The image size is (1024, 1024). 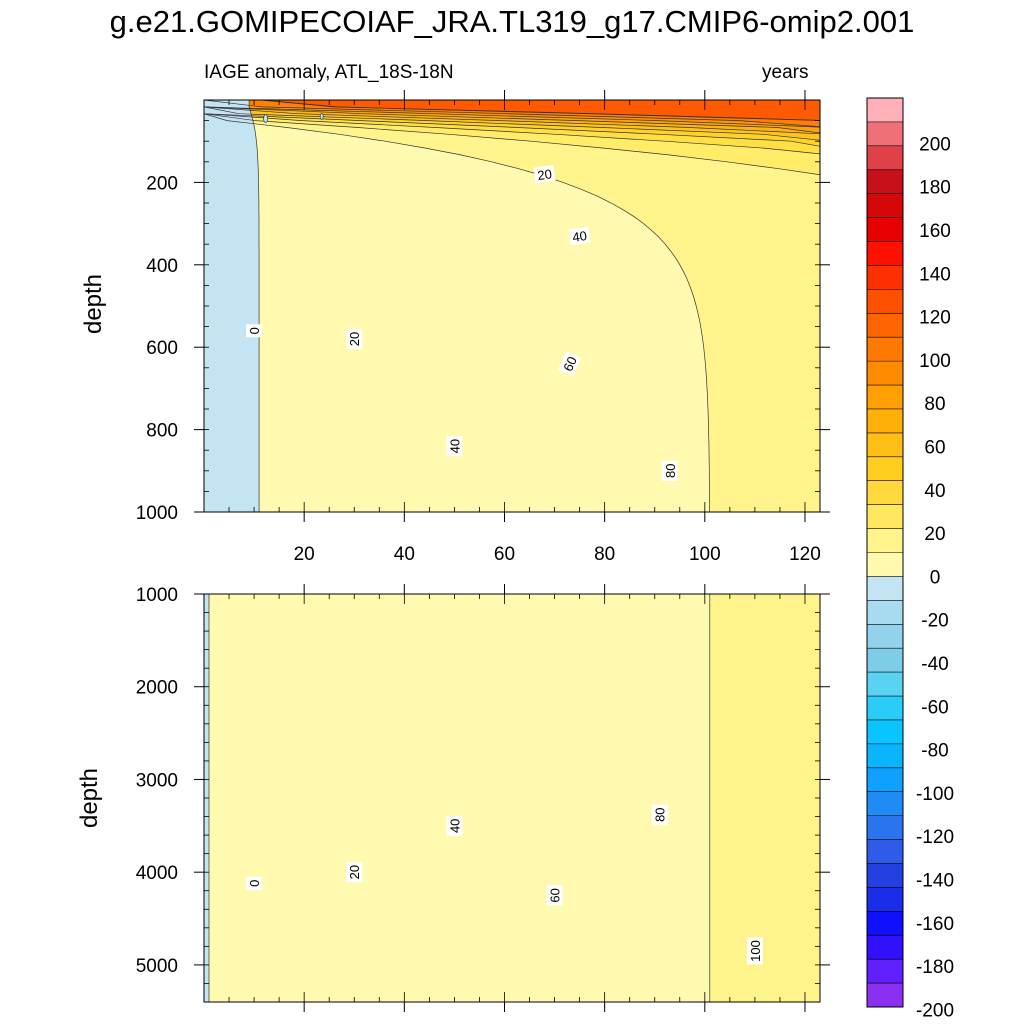 I want to click on y-tick-label: 2000, so click(x=157, y=688).